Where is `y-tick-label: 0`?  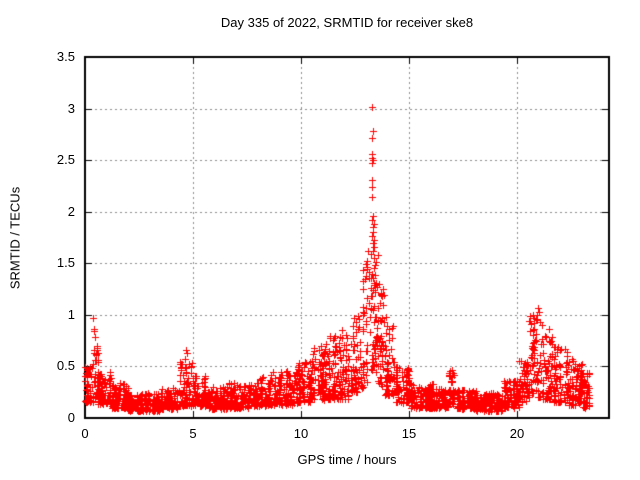 y-tick-label: 0 is located at coordinates (71, 417).